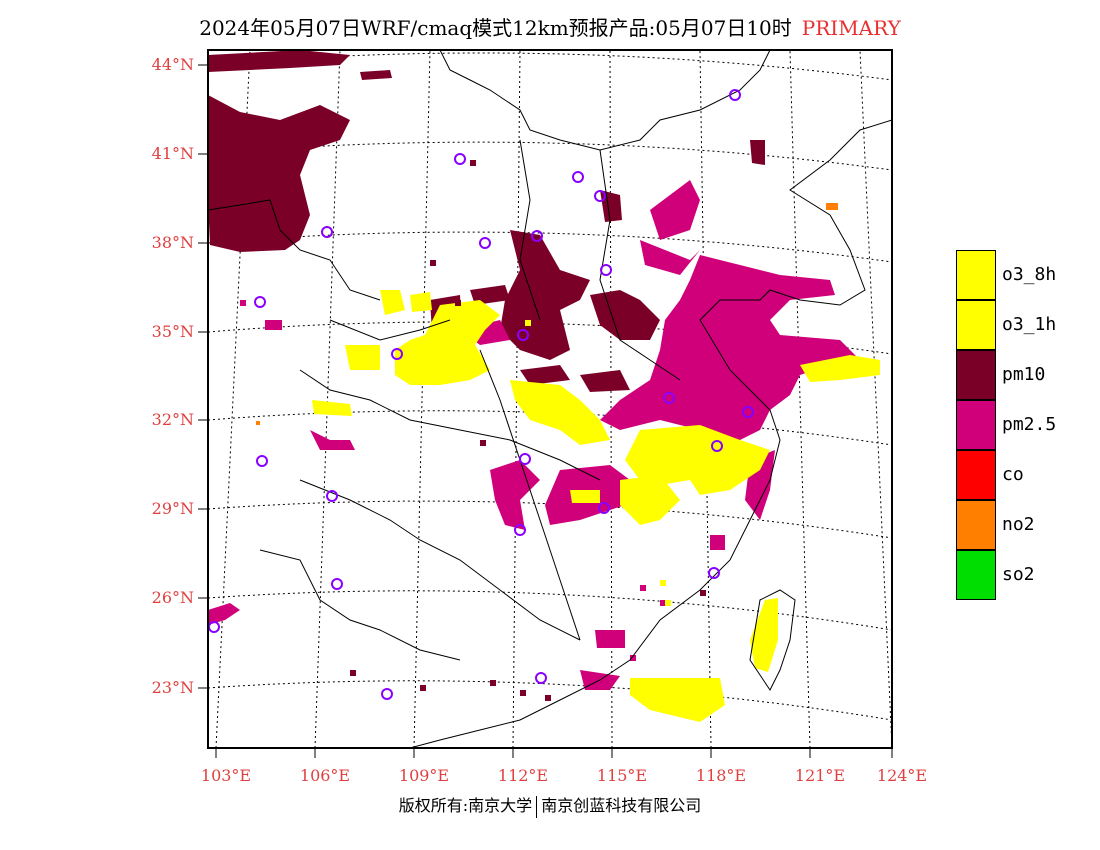  What do you see at coordinates (172, 419) in the screenshot?
I see `lat-label: 32°N` at bounding box center [172, 419].